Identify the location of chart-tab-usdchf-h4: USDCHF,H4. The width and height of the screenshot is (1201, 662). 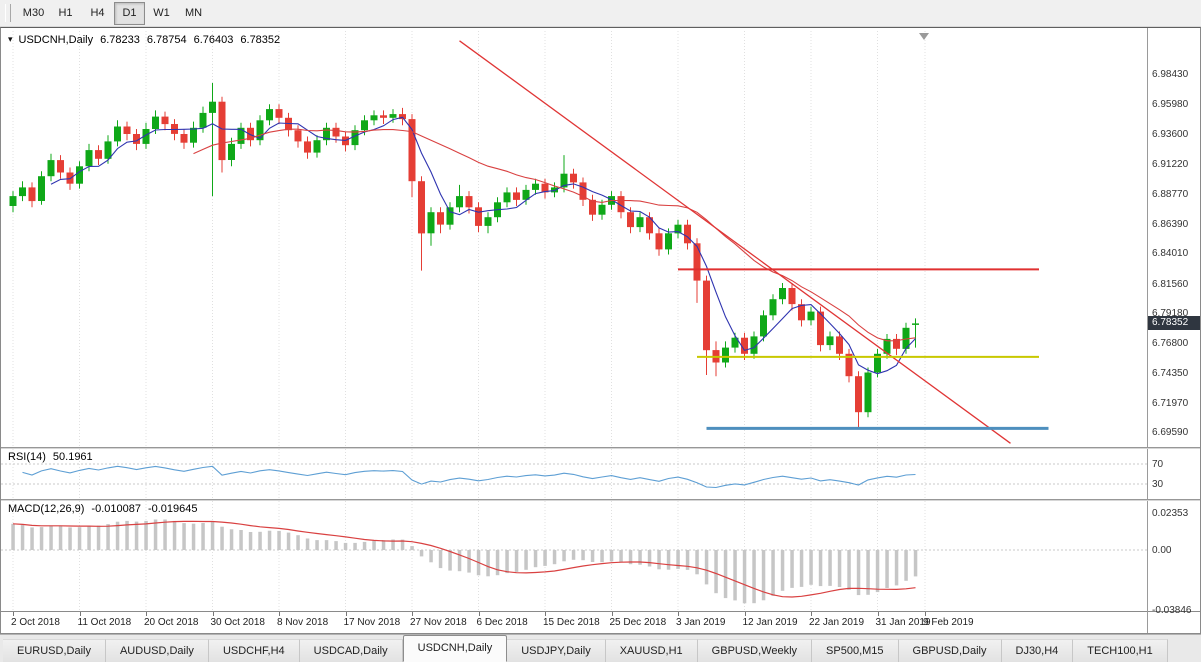
(254, 650).